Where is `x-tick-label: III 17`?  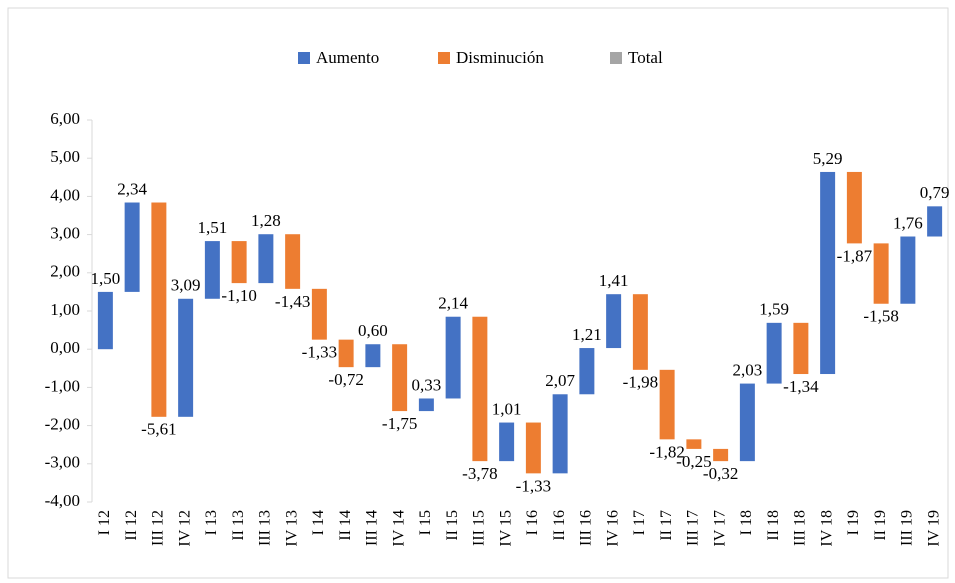
x-tick-label: III 17 is located at coordinates (693, 528).